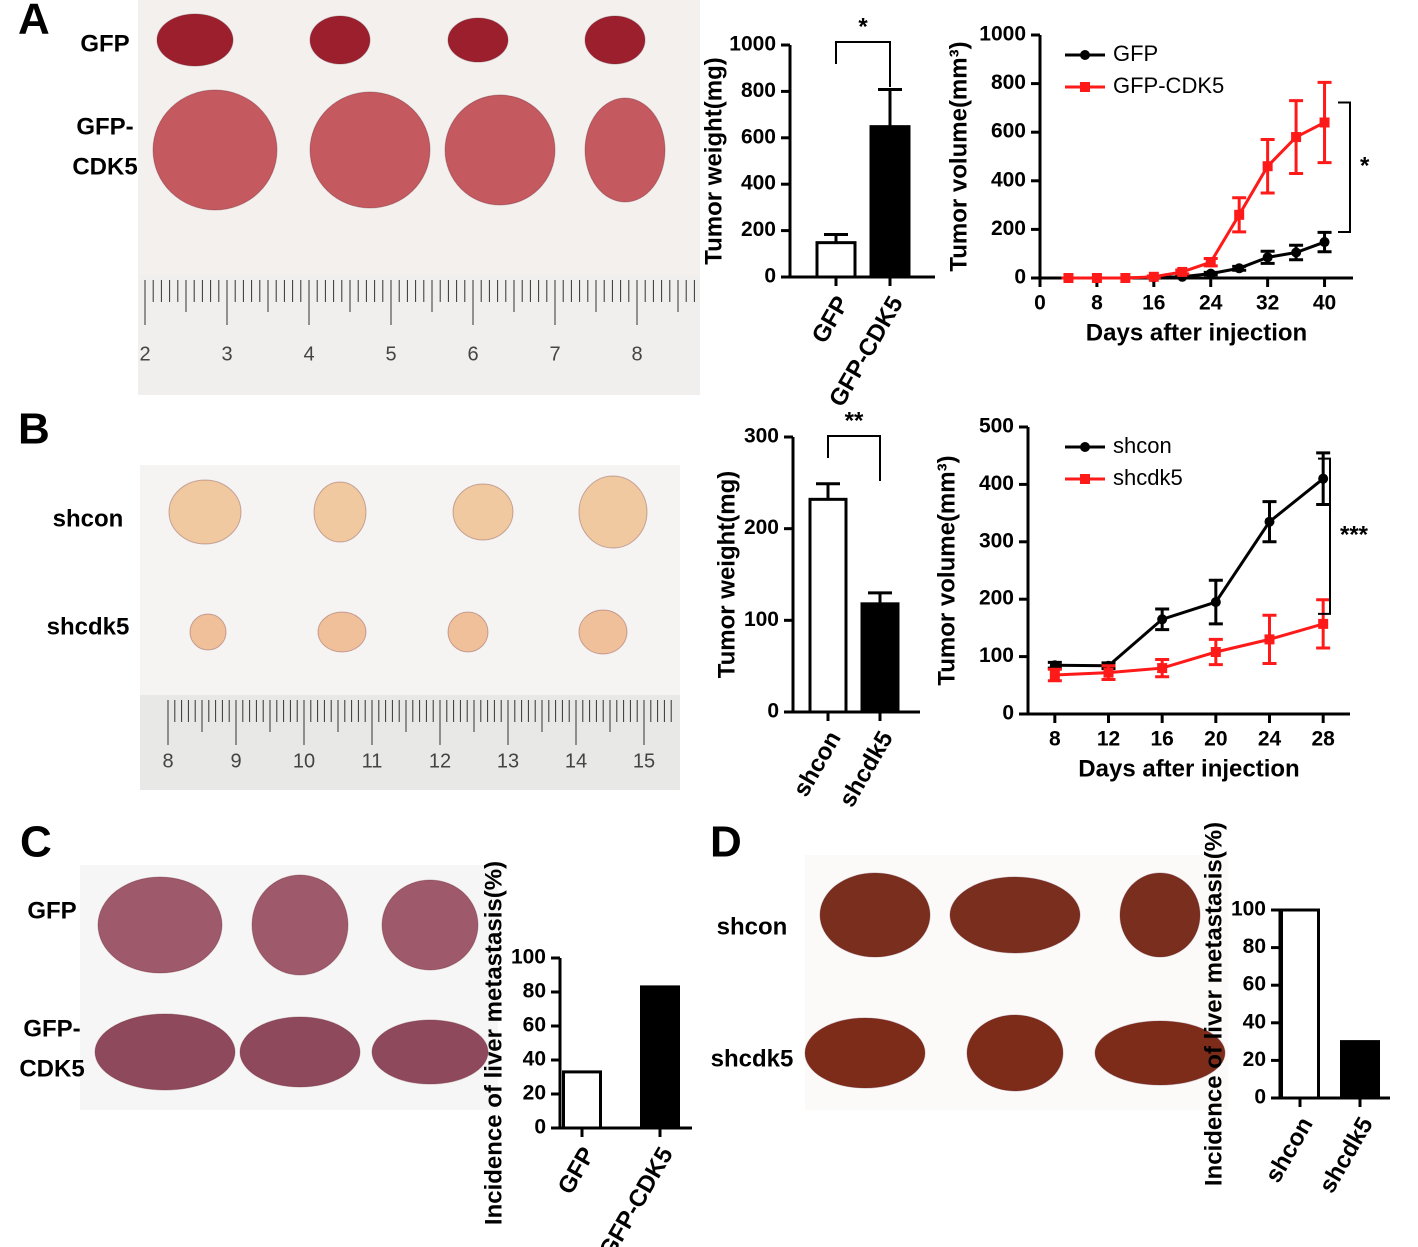  What do you see at coordinates (752, 1058) in the screenshot?
I see `photo-label: shcdk5` at bounding box center [752, 1058].